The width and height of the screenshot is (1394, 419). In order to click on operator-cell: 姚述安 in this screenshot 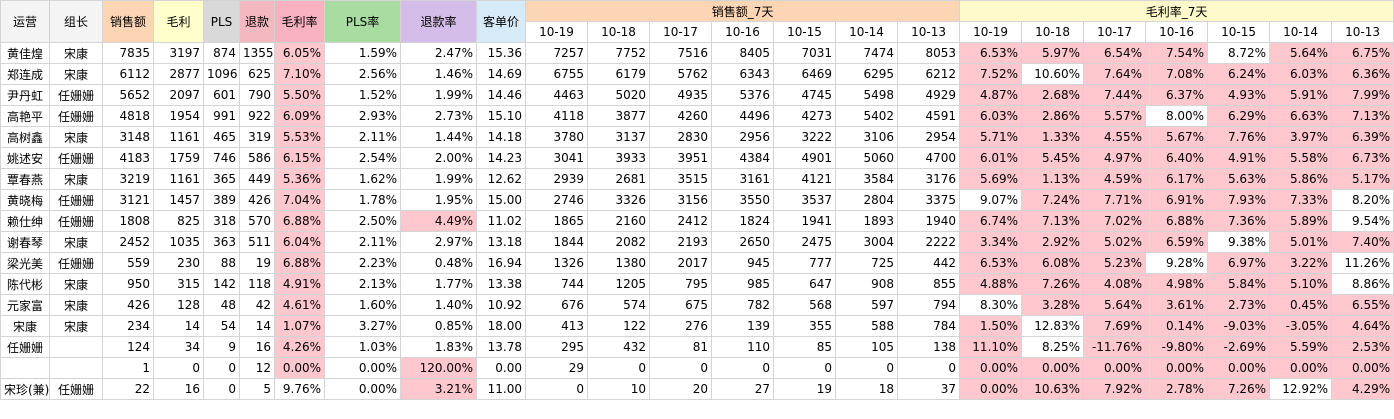, I will do `click(25, 158)`.